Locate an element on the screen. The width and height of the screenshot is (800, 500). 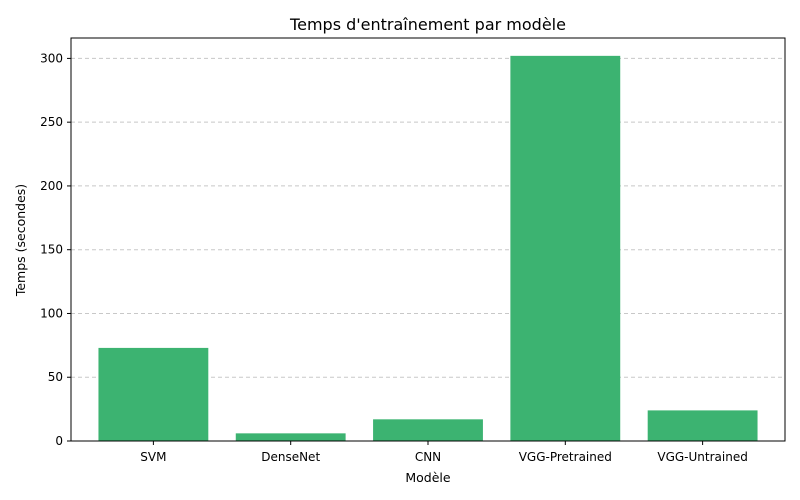
y-tick-label: 300 is located at coordinates (51, 58).